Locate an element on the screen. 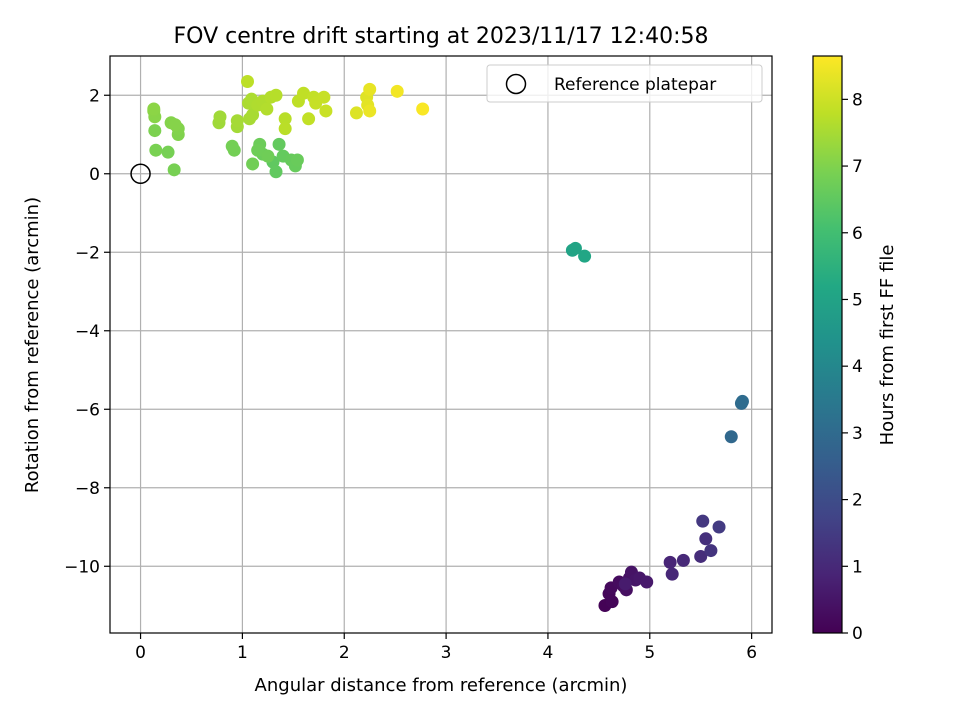  colorbar-gradient is located at coordinates (827, 344).